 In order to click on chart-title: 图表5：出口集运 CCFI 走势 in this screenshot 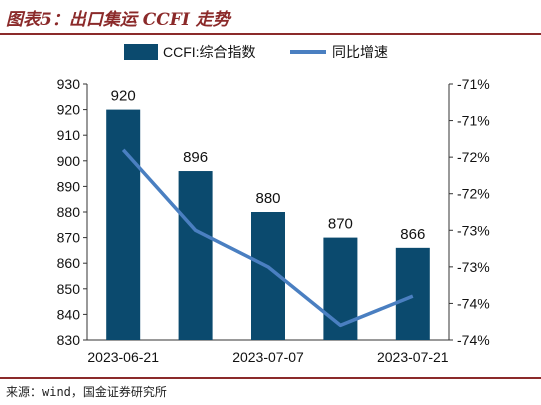, I will do `click(118, 20)`.